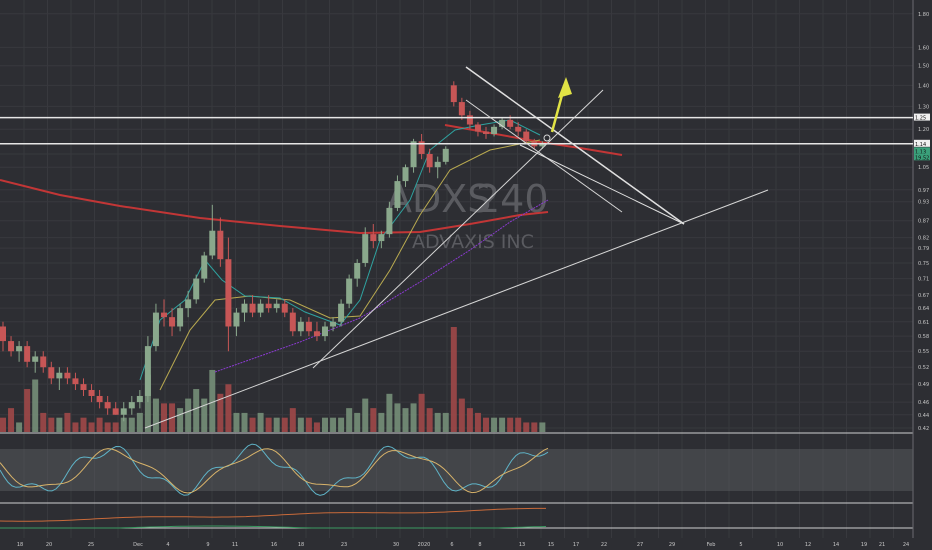 This screenshot has height=550, width=932. I want to click on time-tick-label: 24, so click(906, 545).